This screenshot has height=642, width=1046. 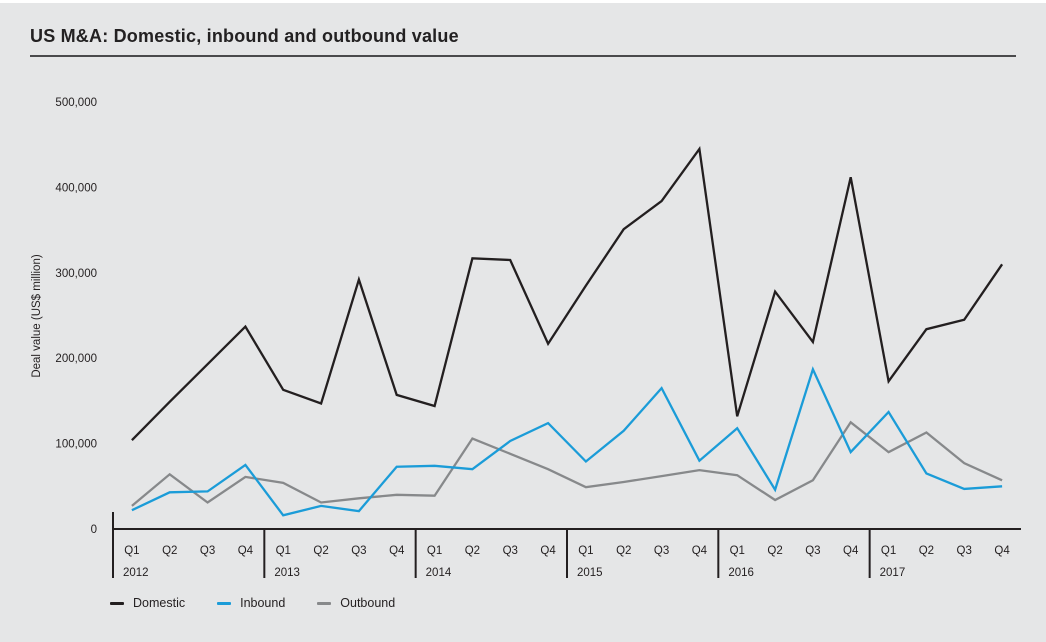 I want to click on y-tick-label: 500,000, so click(x=76, y=103).